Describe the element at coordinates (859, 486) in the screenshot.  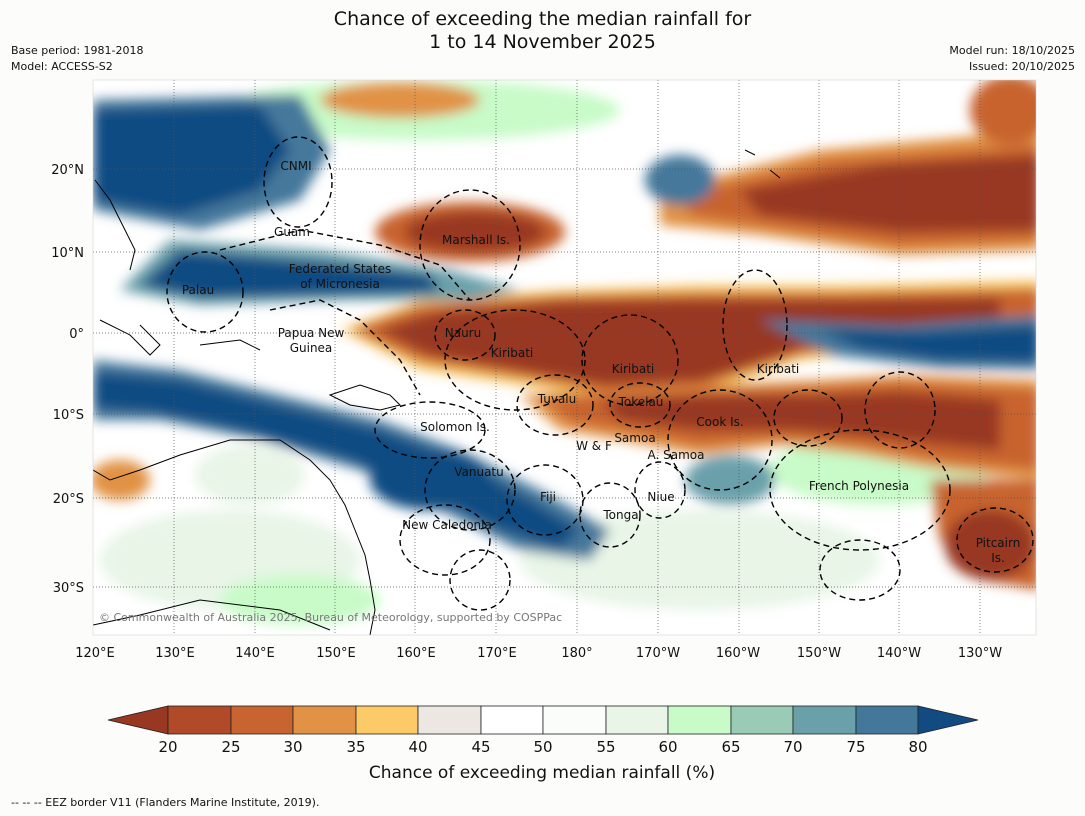
I see `label-french-polynesia: French Polynesia` at that location.